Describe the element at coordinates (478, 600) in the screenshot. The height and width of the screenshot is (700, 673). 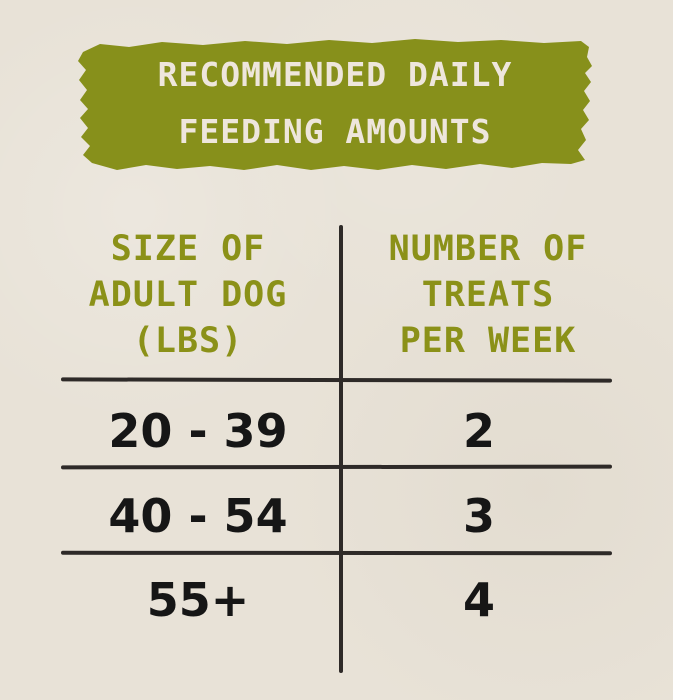
I see `treat-count-cell: 4` at that location.